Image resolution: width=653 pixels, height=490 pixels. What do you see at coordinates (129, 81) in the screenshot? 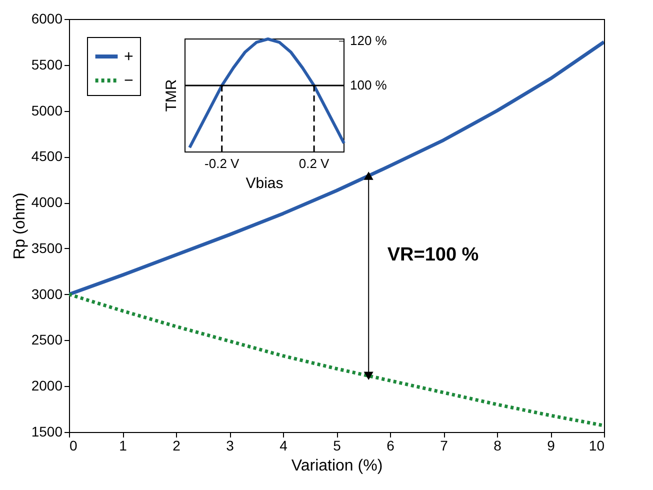
I see `legend-label: −` at bounding box center [129, 81].